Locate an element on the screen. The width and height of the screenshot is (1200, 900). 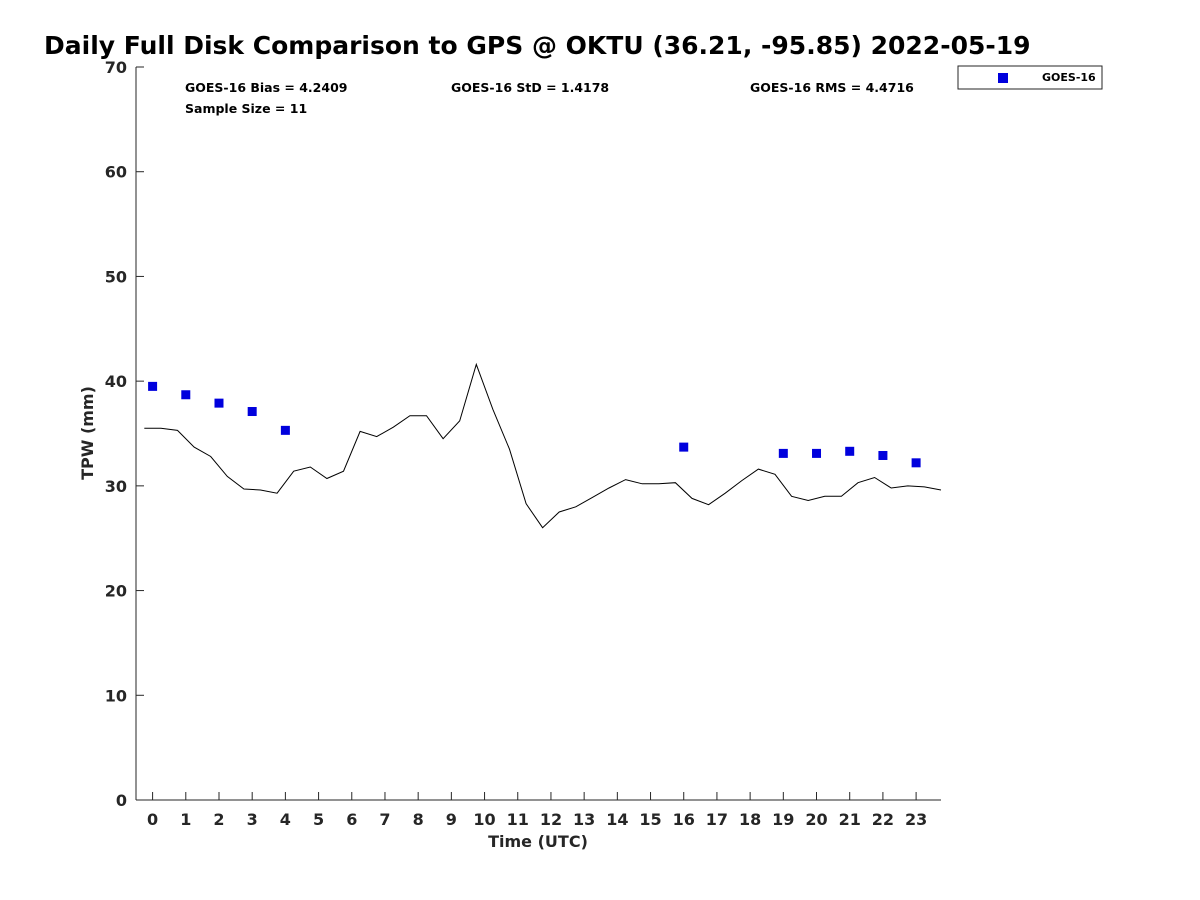
std-annotation: GOES-16 StD = 1.4178 is located at coordinates (530, 87).